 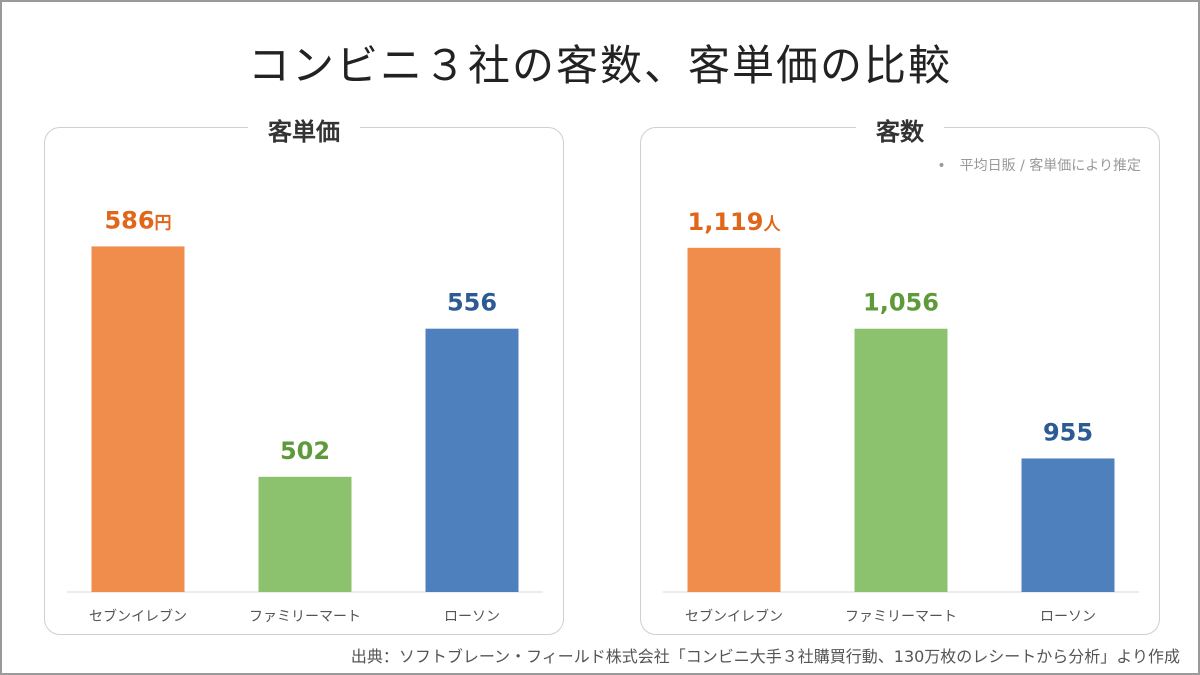 I want to click on data-label-value: 586, so click(x=129, y=220).